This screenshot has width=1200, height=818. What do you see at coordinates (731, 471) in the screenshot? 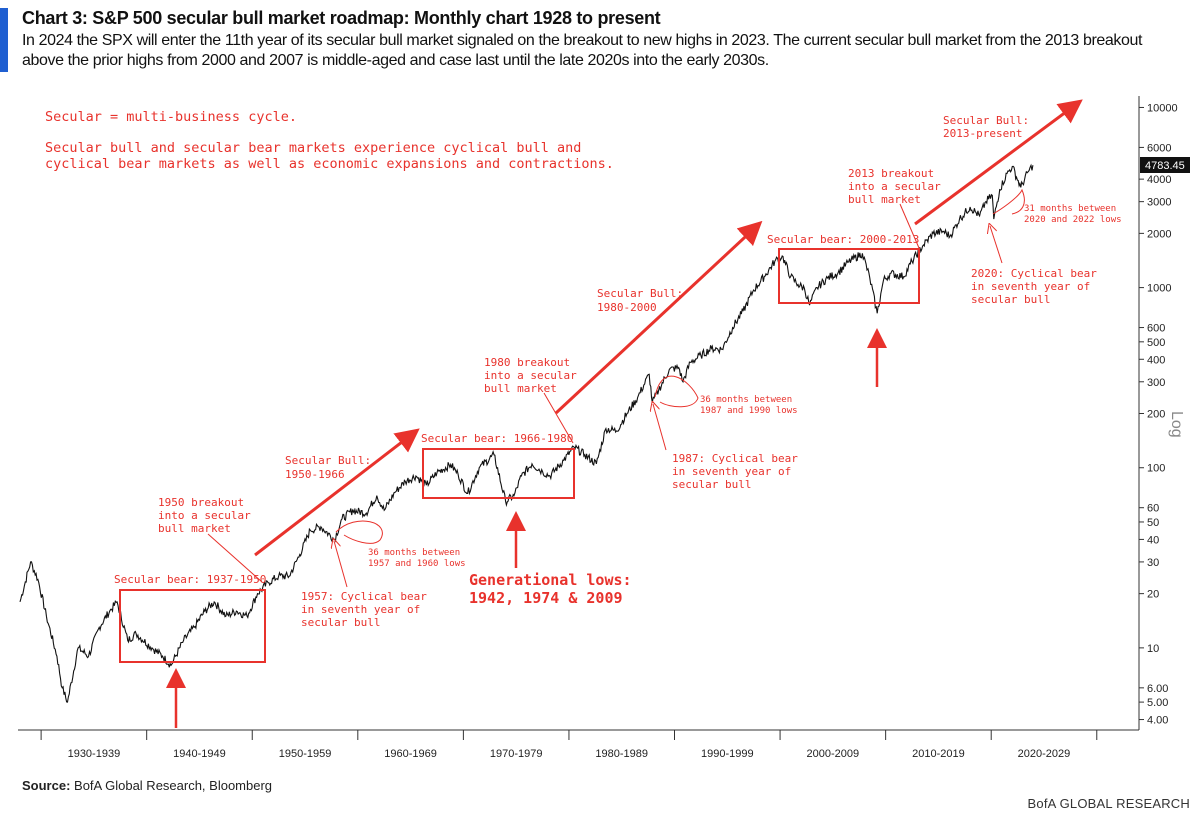
I see `label-cyc-1987-line-2: in seventh year of` at bounding box center [731, 471].